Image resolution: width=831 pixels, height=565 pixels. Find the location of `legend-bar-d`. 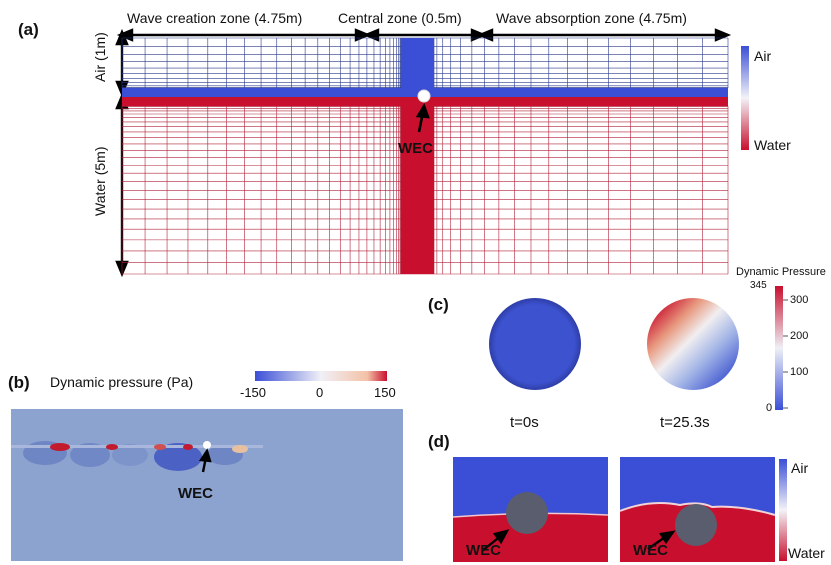

legend-bar-d is located at coordinates (783, 510).